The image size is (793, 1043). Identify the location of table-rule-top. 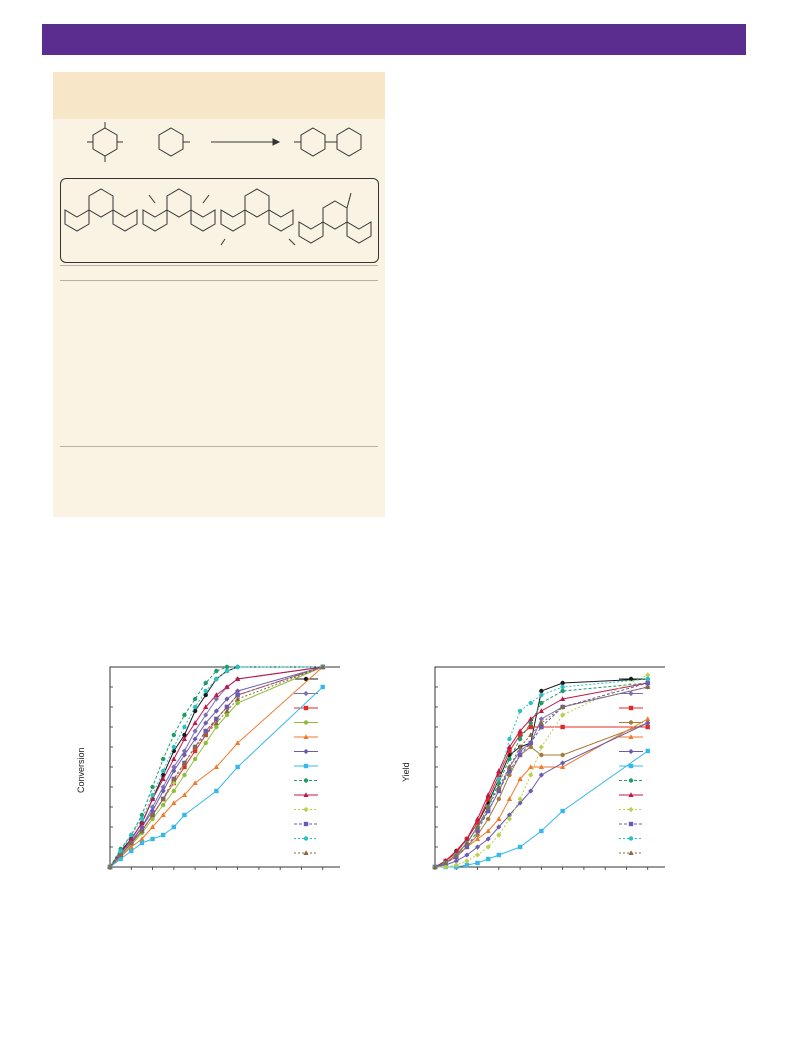
(219, 265).